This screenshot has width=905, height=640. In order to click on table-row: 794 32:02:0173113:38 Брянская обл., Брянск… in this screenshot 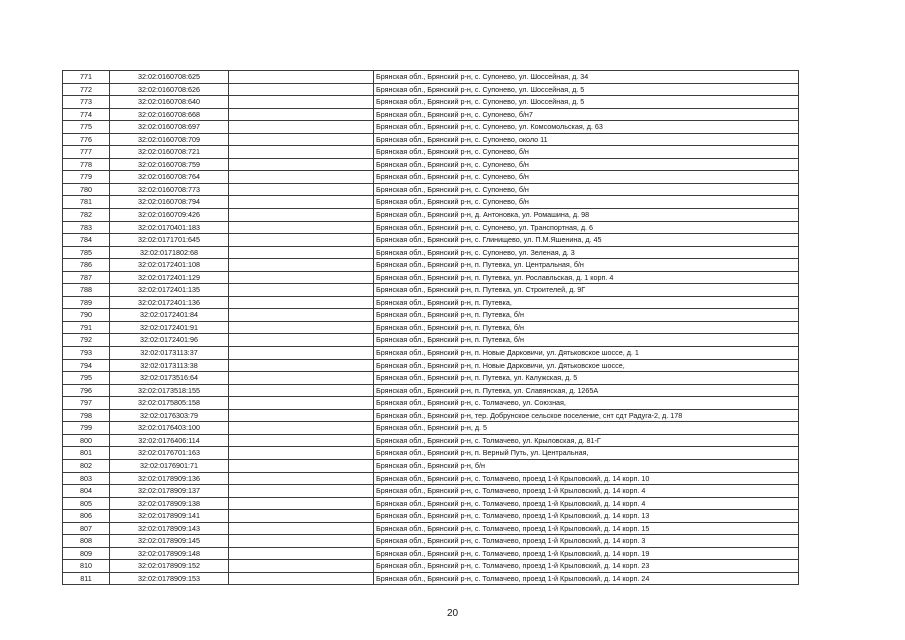, I will do `click(430, 365)`.